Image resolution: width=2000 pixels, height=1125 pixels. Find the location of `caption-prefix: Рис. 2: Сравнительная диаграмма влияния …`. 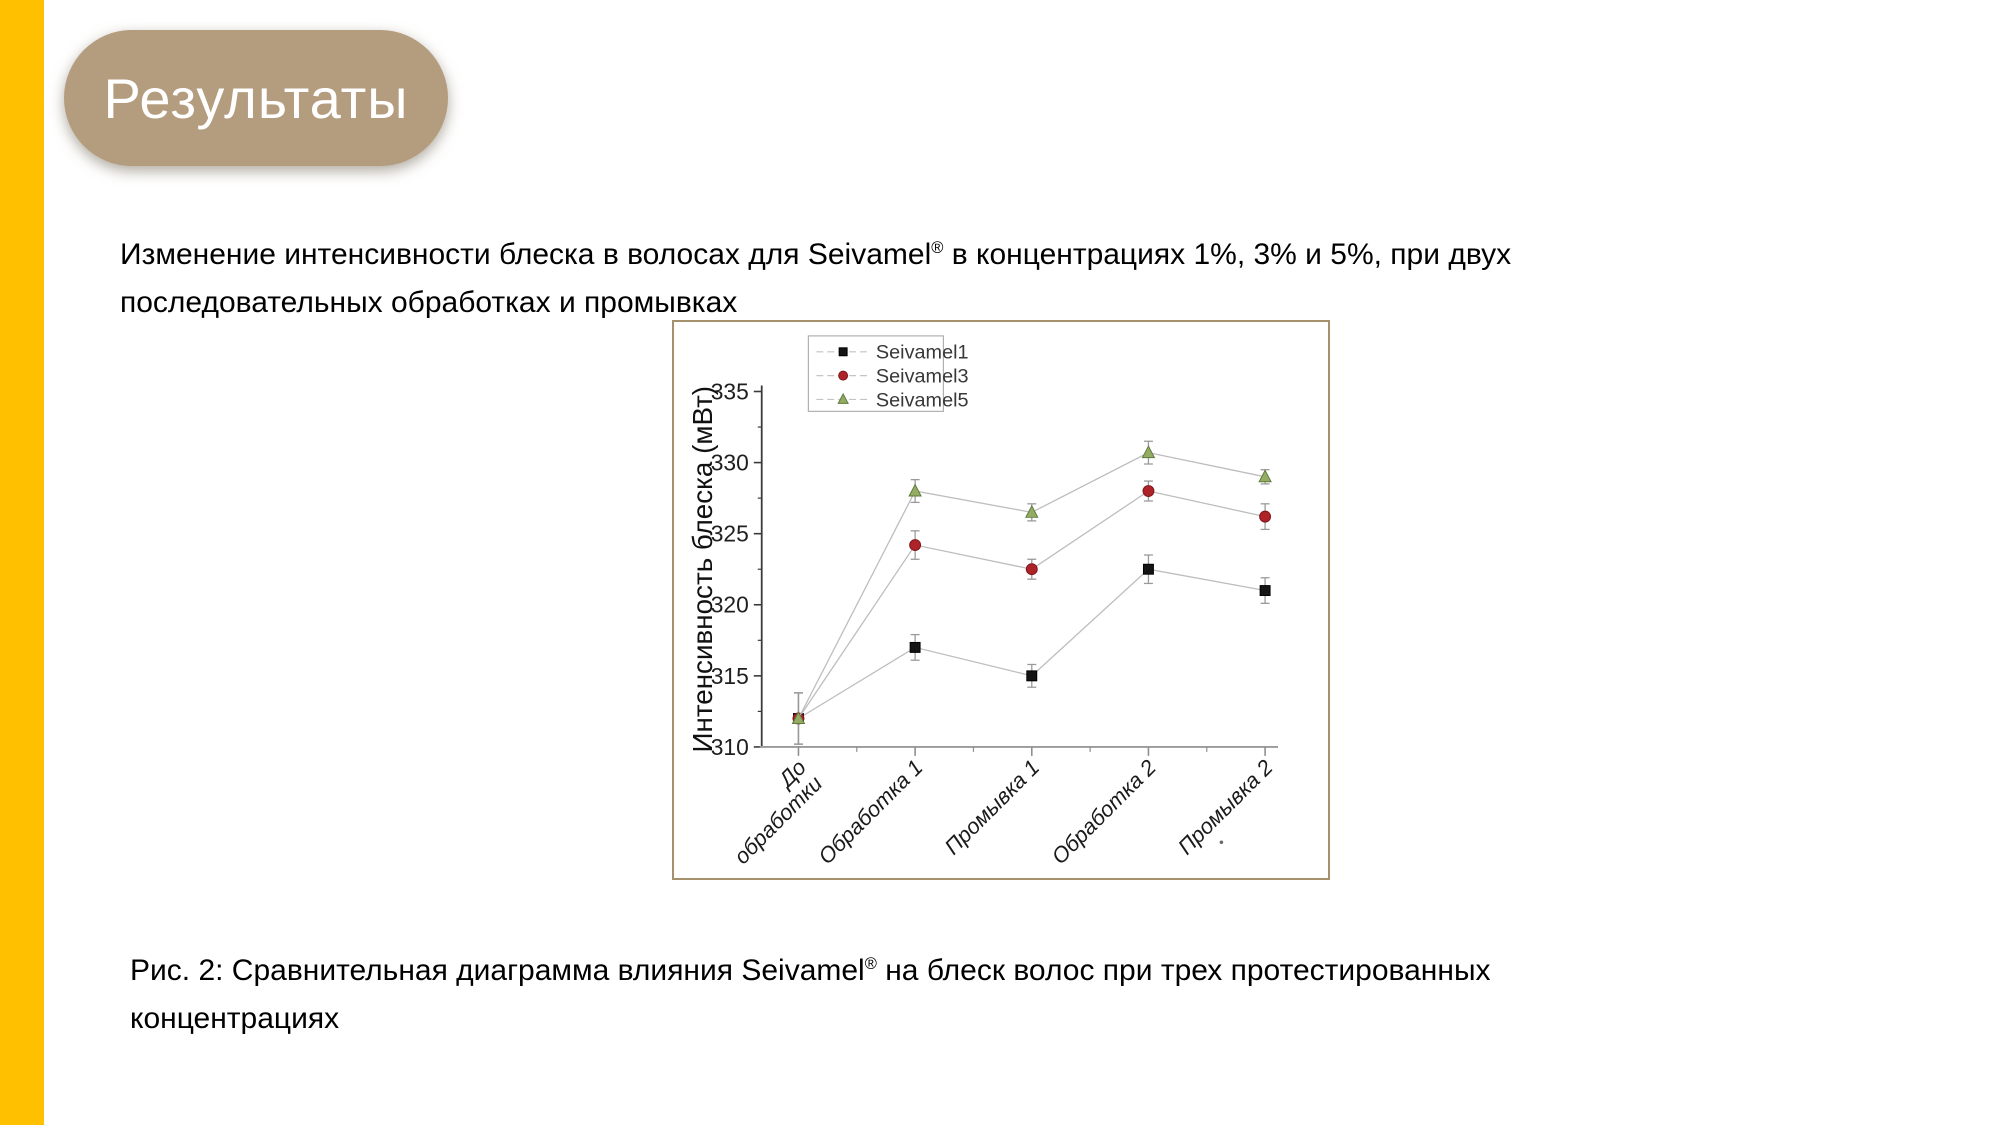

caption-prefix: Рис. 2: Сравнительная диаграмма влияния … is located at coordinates (497, 970).